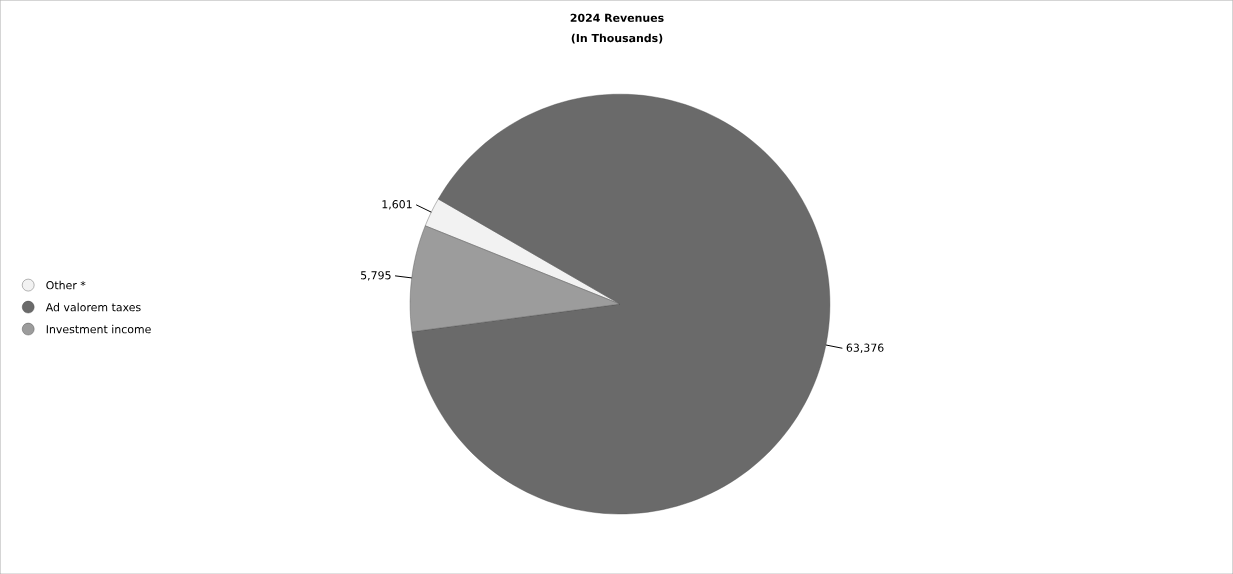 The image size is (1233, 574). I want to click on data-label: 5,795, so click(376, 276).